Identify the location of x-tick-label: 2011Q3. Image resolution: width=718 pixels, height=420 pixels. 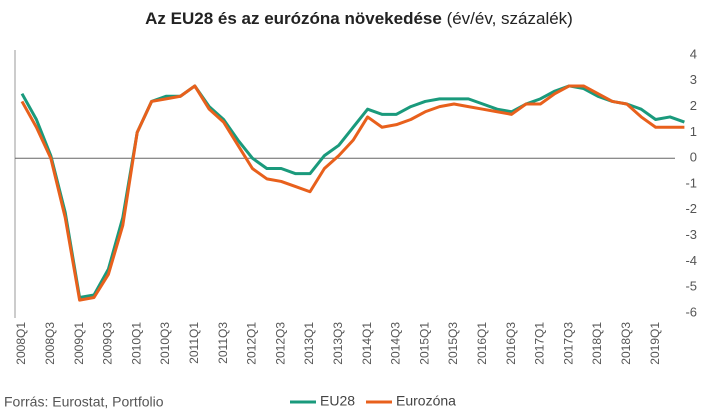
(223, 343).